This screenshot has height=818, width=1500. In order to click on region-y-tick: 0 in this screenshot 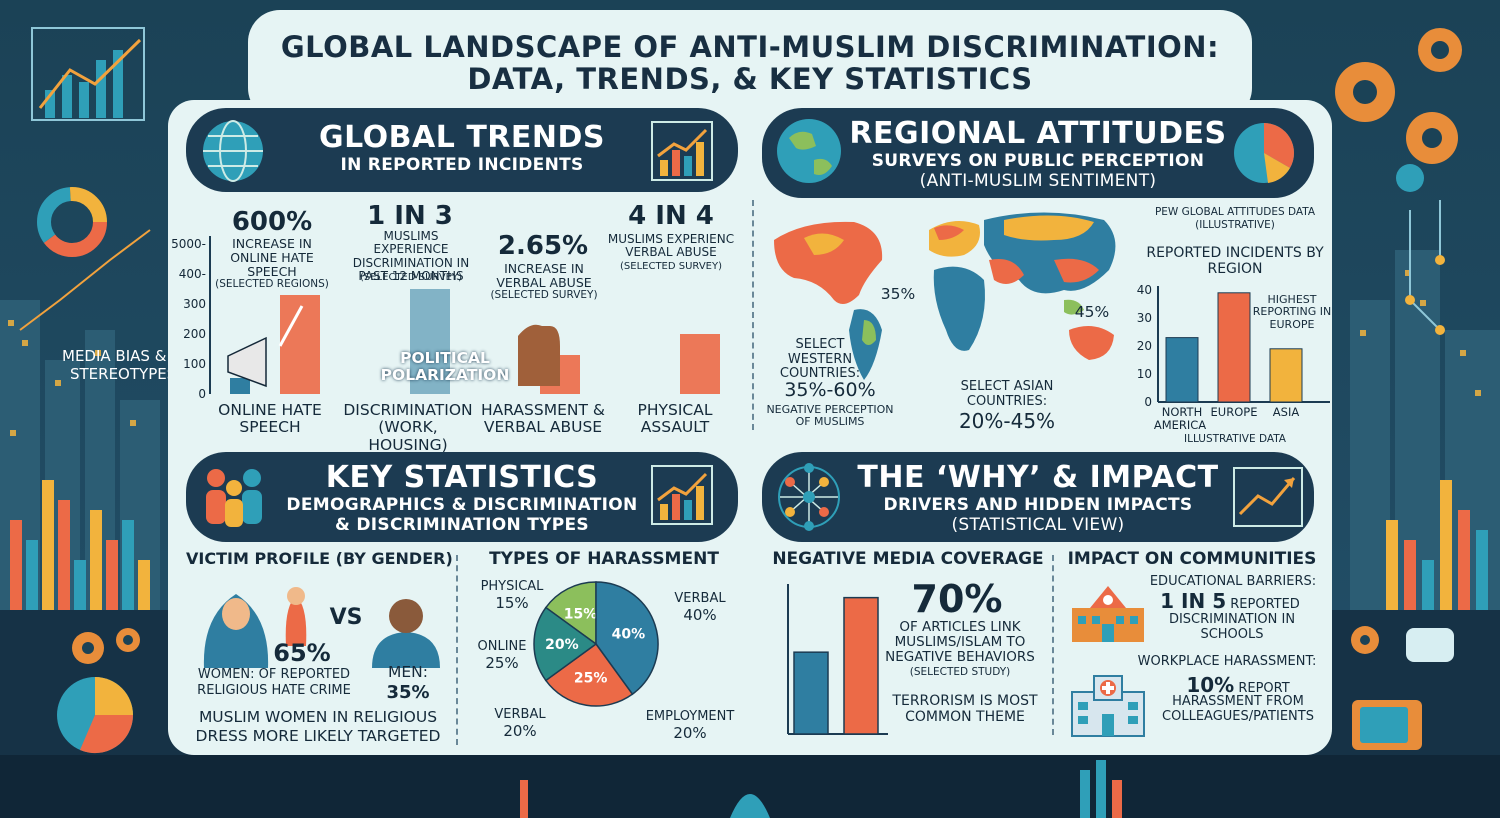, I will do `click(1148, 402)`.